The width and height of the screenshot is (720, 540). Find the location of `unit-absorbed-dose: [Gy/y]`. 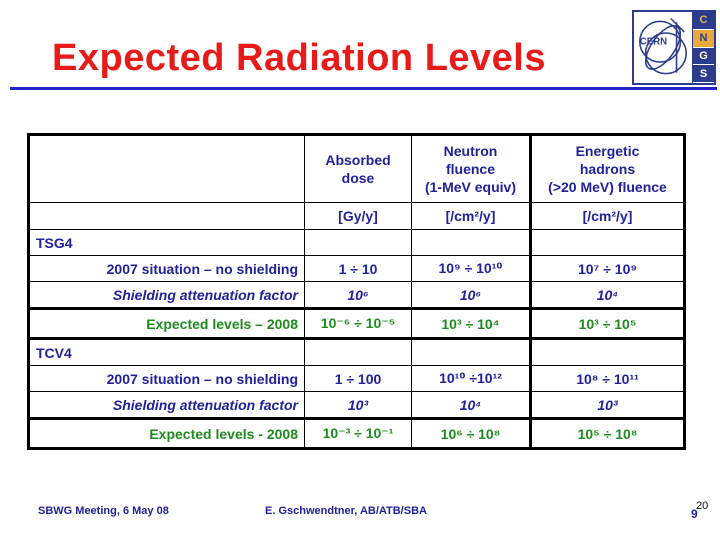

unit-absorbed-dose: [Gy/y] is located at coordinates (358, 216).